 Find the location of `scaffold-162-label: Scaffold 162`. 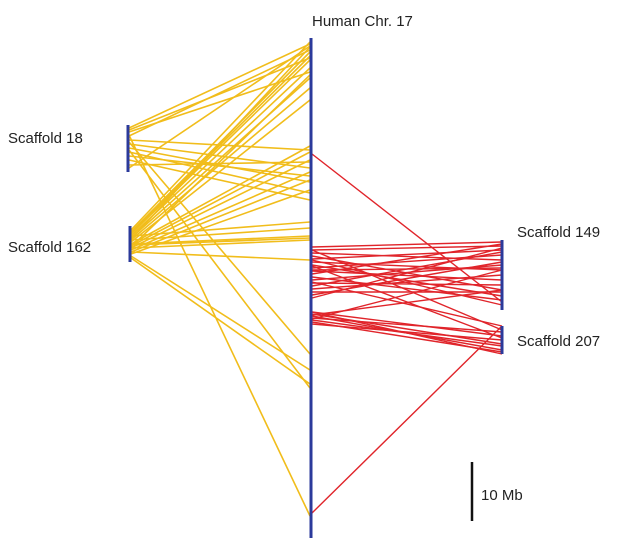

scaffold-162-label: Scaffold 162 is located at coordinates (49, 247).